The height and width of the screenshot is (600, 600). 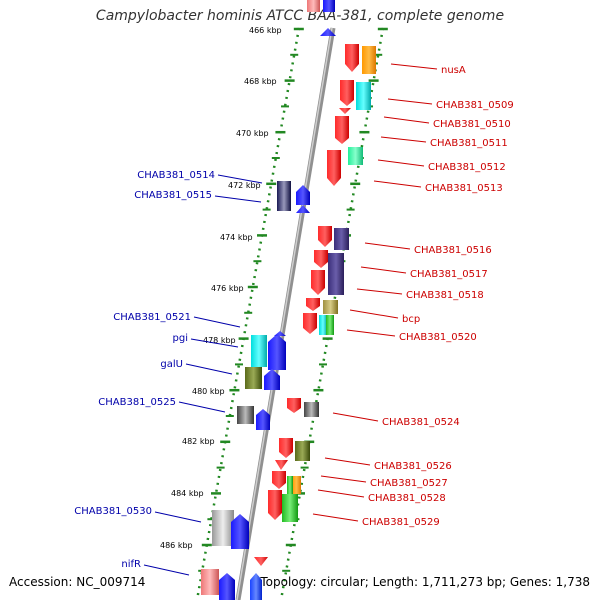 What do you see at coordinates (411, 319) in the screenshot?
I see `gene-label-bcp: bcp` at bounding box center [411, 319].